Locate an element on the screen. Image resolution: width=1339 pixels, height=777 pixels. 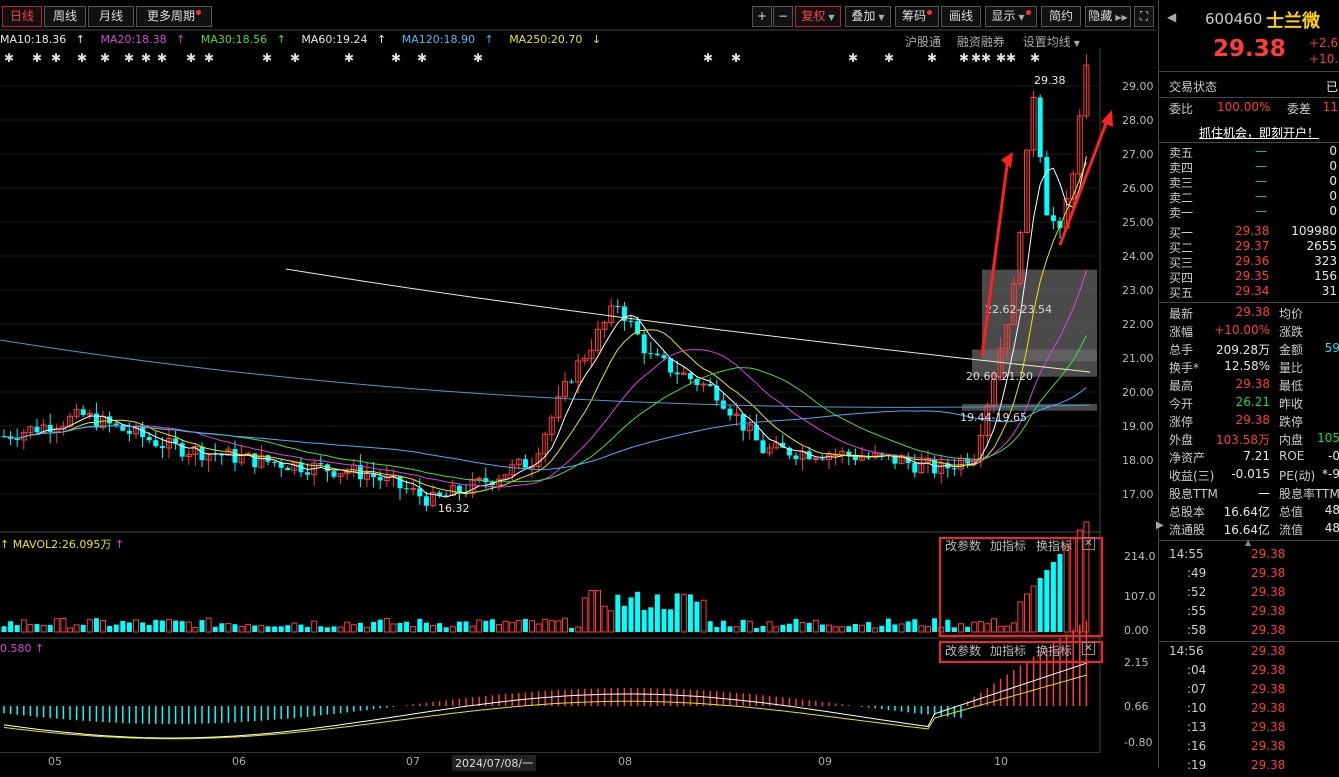
fullscreen-button: ⛶ is located at coordinates (1144, 16).